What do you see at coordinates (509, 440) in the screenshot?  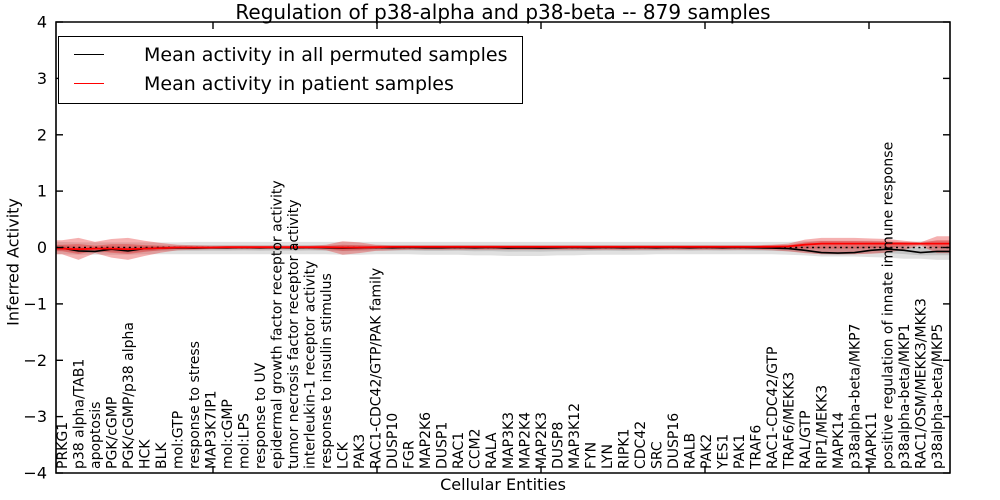 I see `x-tick-label: MAP3K3` at bounding box center [509, 440].